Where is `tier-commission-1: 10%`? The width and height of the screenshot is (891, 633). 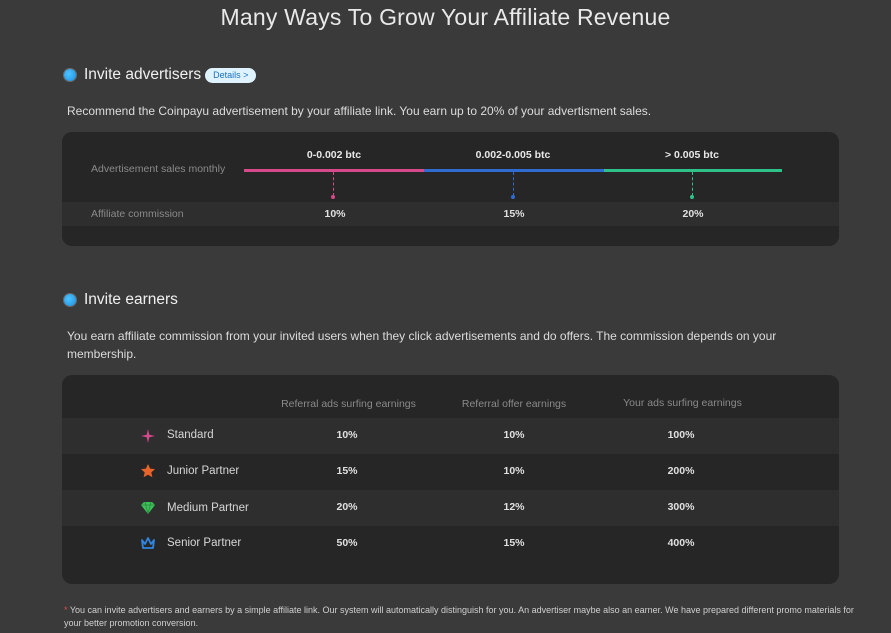
tier-commission-1: 10% is located at coordinates (335, 214).